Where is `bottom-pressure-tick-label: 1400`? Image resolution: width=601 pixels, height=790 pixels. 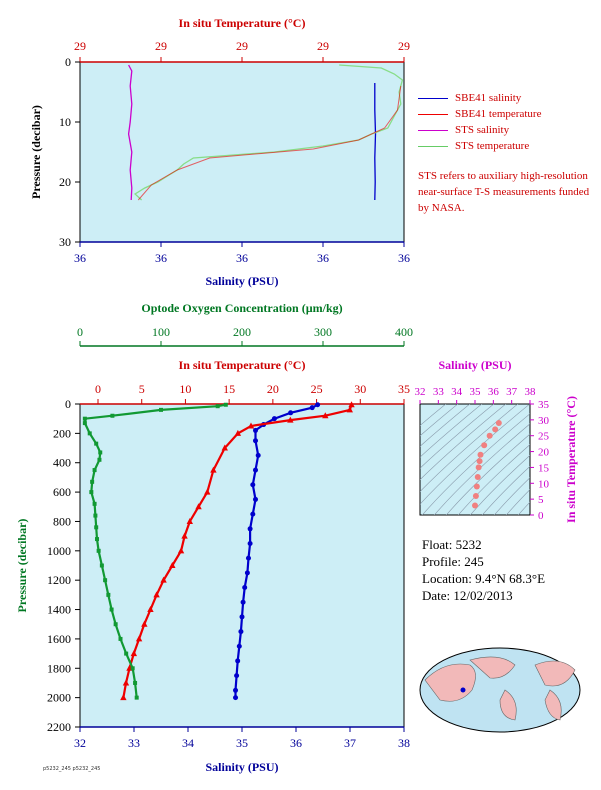
bottom-pressure-tick-label: 1400 is located at coordinates (59, 610).